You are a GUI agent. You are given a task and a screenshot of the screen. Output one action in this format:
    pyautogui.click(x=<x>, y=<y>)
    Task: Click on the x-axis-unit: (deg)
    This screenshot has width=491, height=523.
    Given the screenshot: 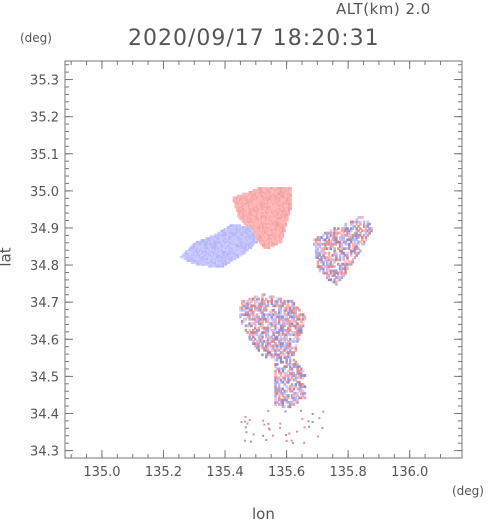 What is the action you would take?
    pyautogui.click(x=468, y=491)
    